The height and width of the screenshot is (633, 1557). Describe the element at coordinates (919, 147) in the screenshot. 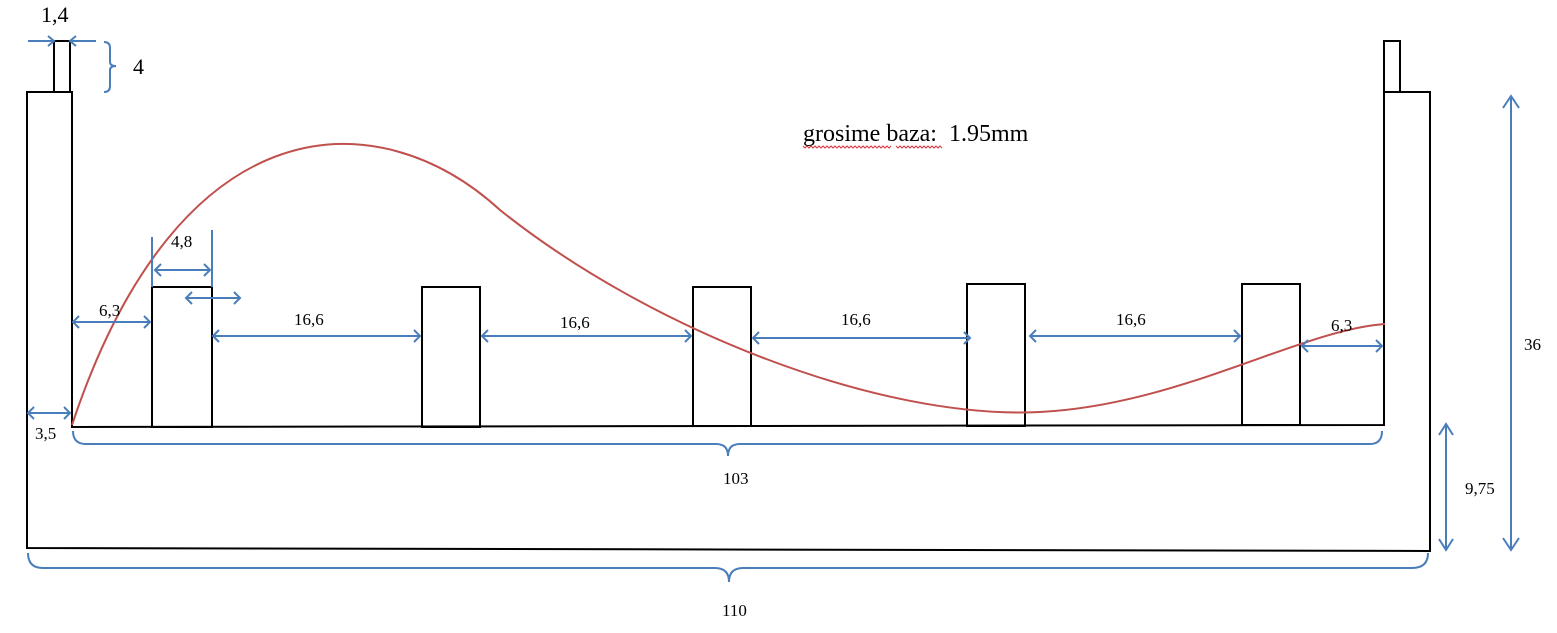

I see `spellcheck-underline-baza` at that location.